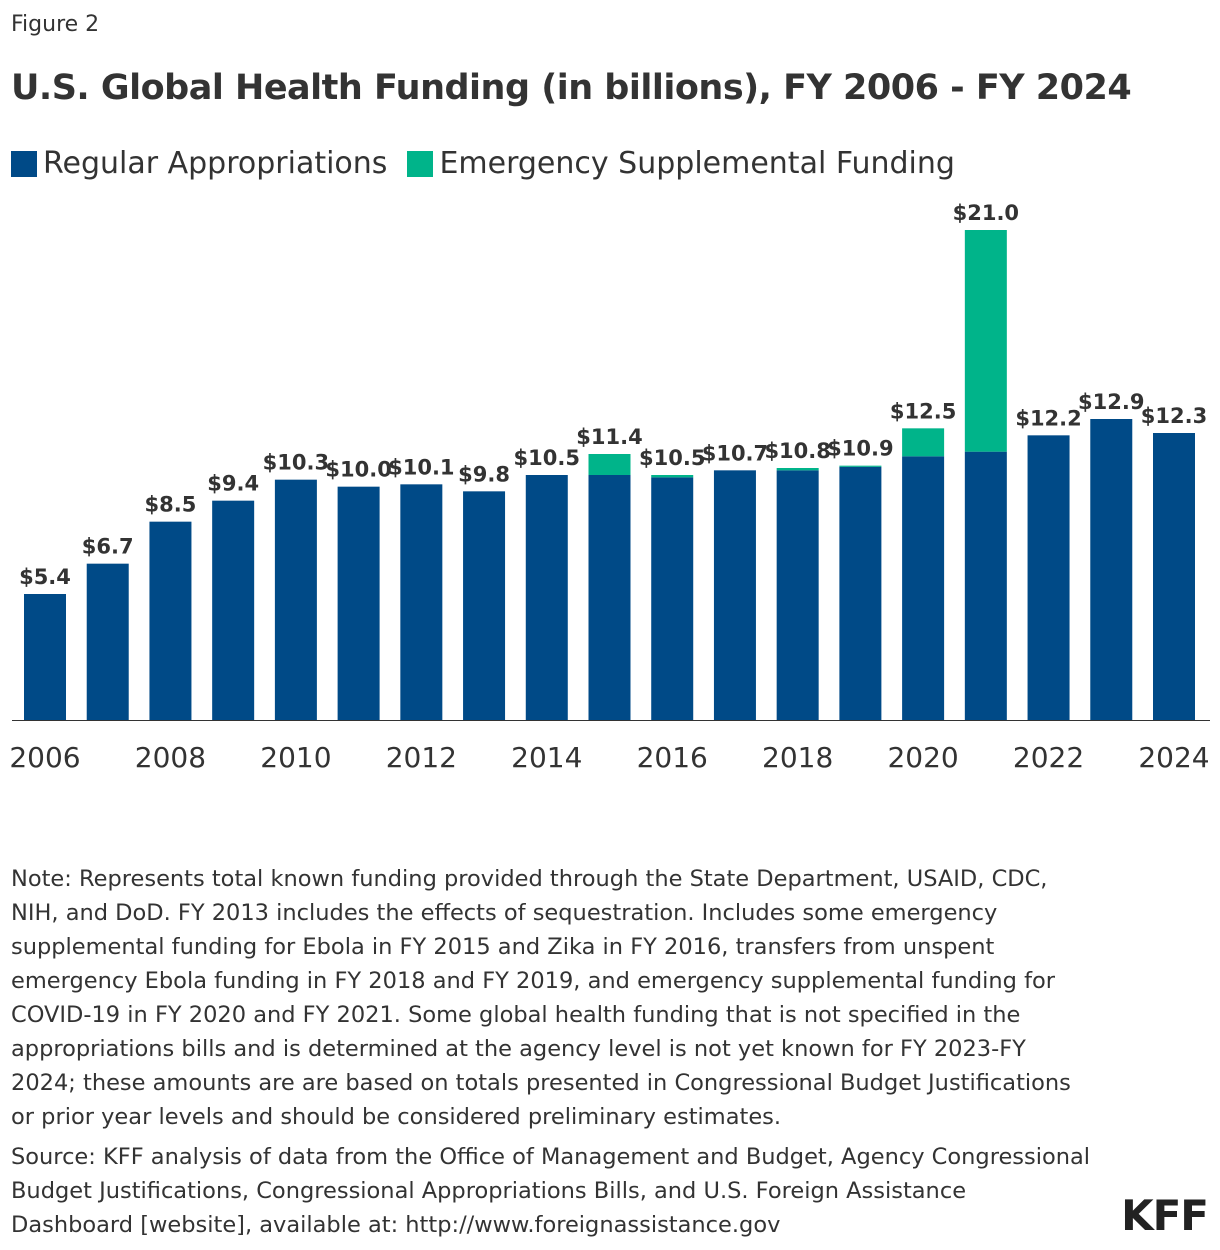 Image resolution: width=1220 pixels, height=1250 pixels. What do you see at coordinates (1048, 577) in the screenshot?
I see `bar-regular-2022` at bounding box center [1048, 577].